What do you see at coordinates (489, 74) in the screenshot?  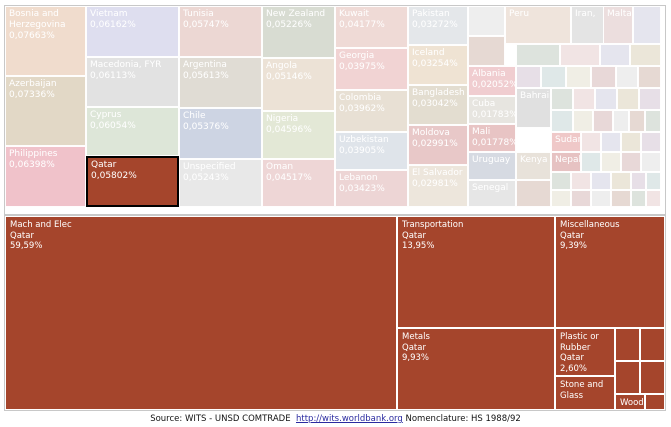 I see `tile-label: Albania` at bounding box center [489, 74].